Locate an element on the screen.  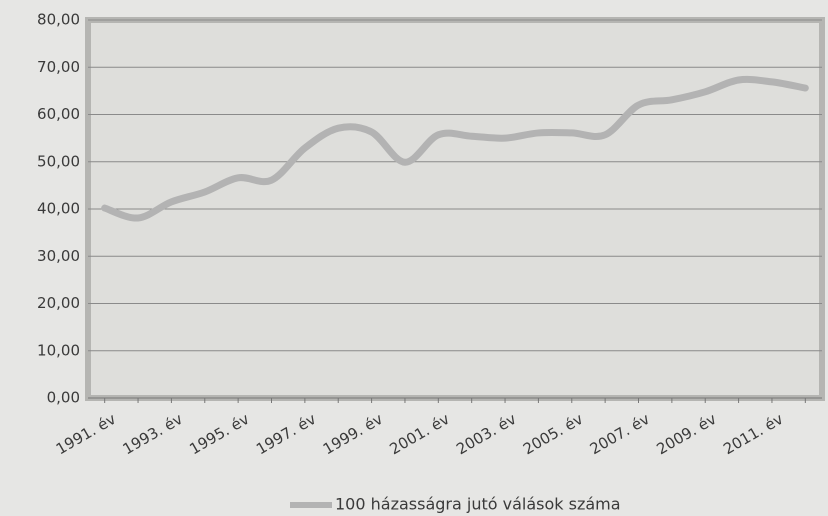
y-tick-label: 0,00 is located at coordinates (63, 398).